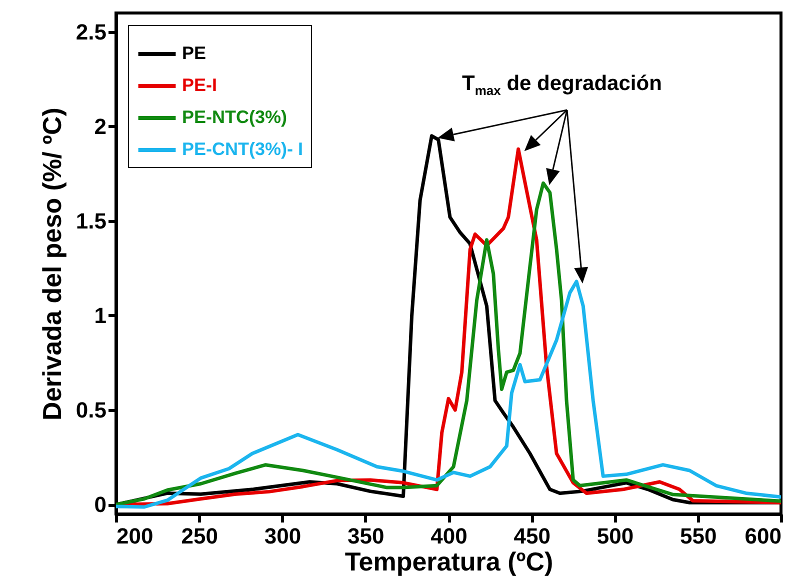  What do you see at coordinates (100, 315) in the screenshot?
I see `y-tick-label: 1` at bounding box center [100, 315].